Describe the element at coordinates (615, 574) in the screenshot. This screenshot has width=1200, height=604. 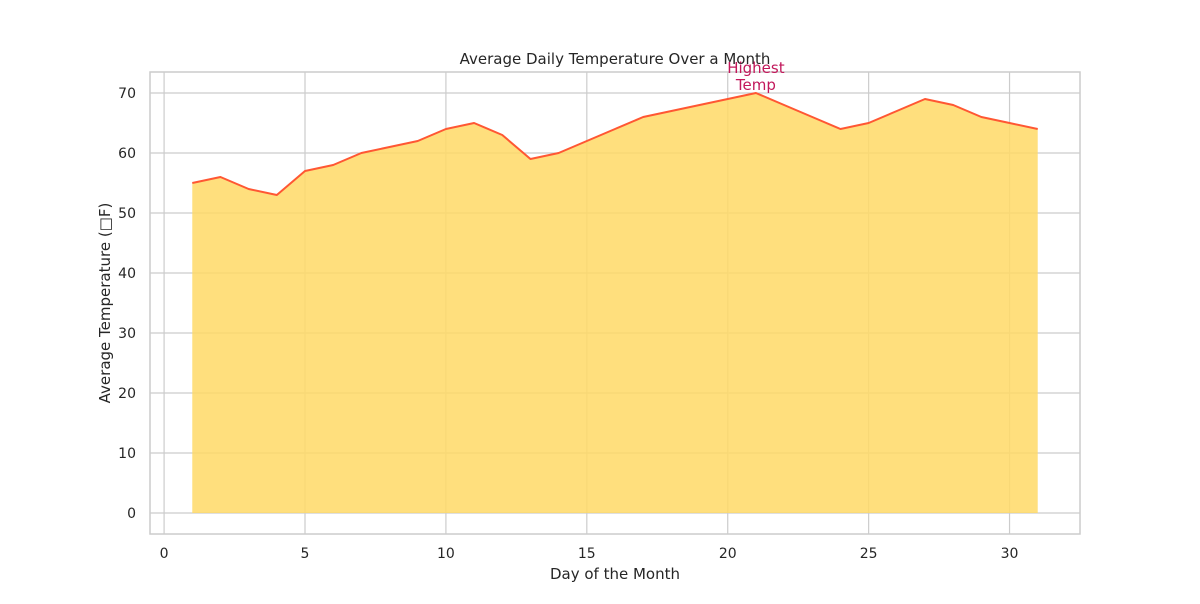
I see `x-axis-title: Day of the Month` at that location.